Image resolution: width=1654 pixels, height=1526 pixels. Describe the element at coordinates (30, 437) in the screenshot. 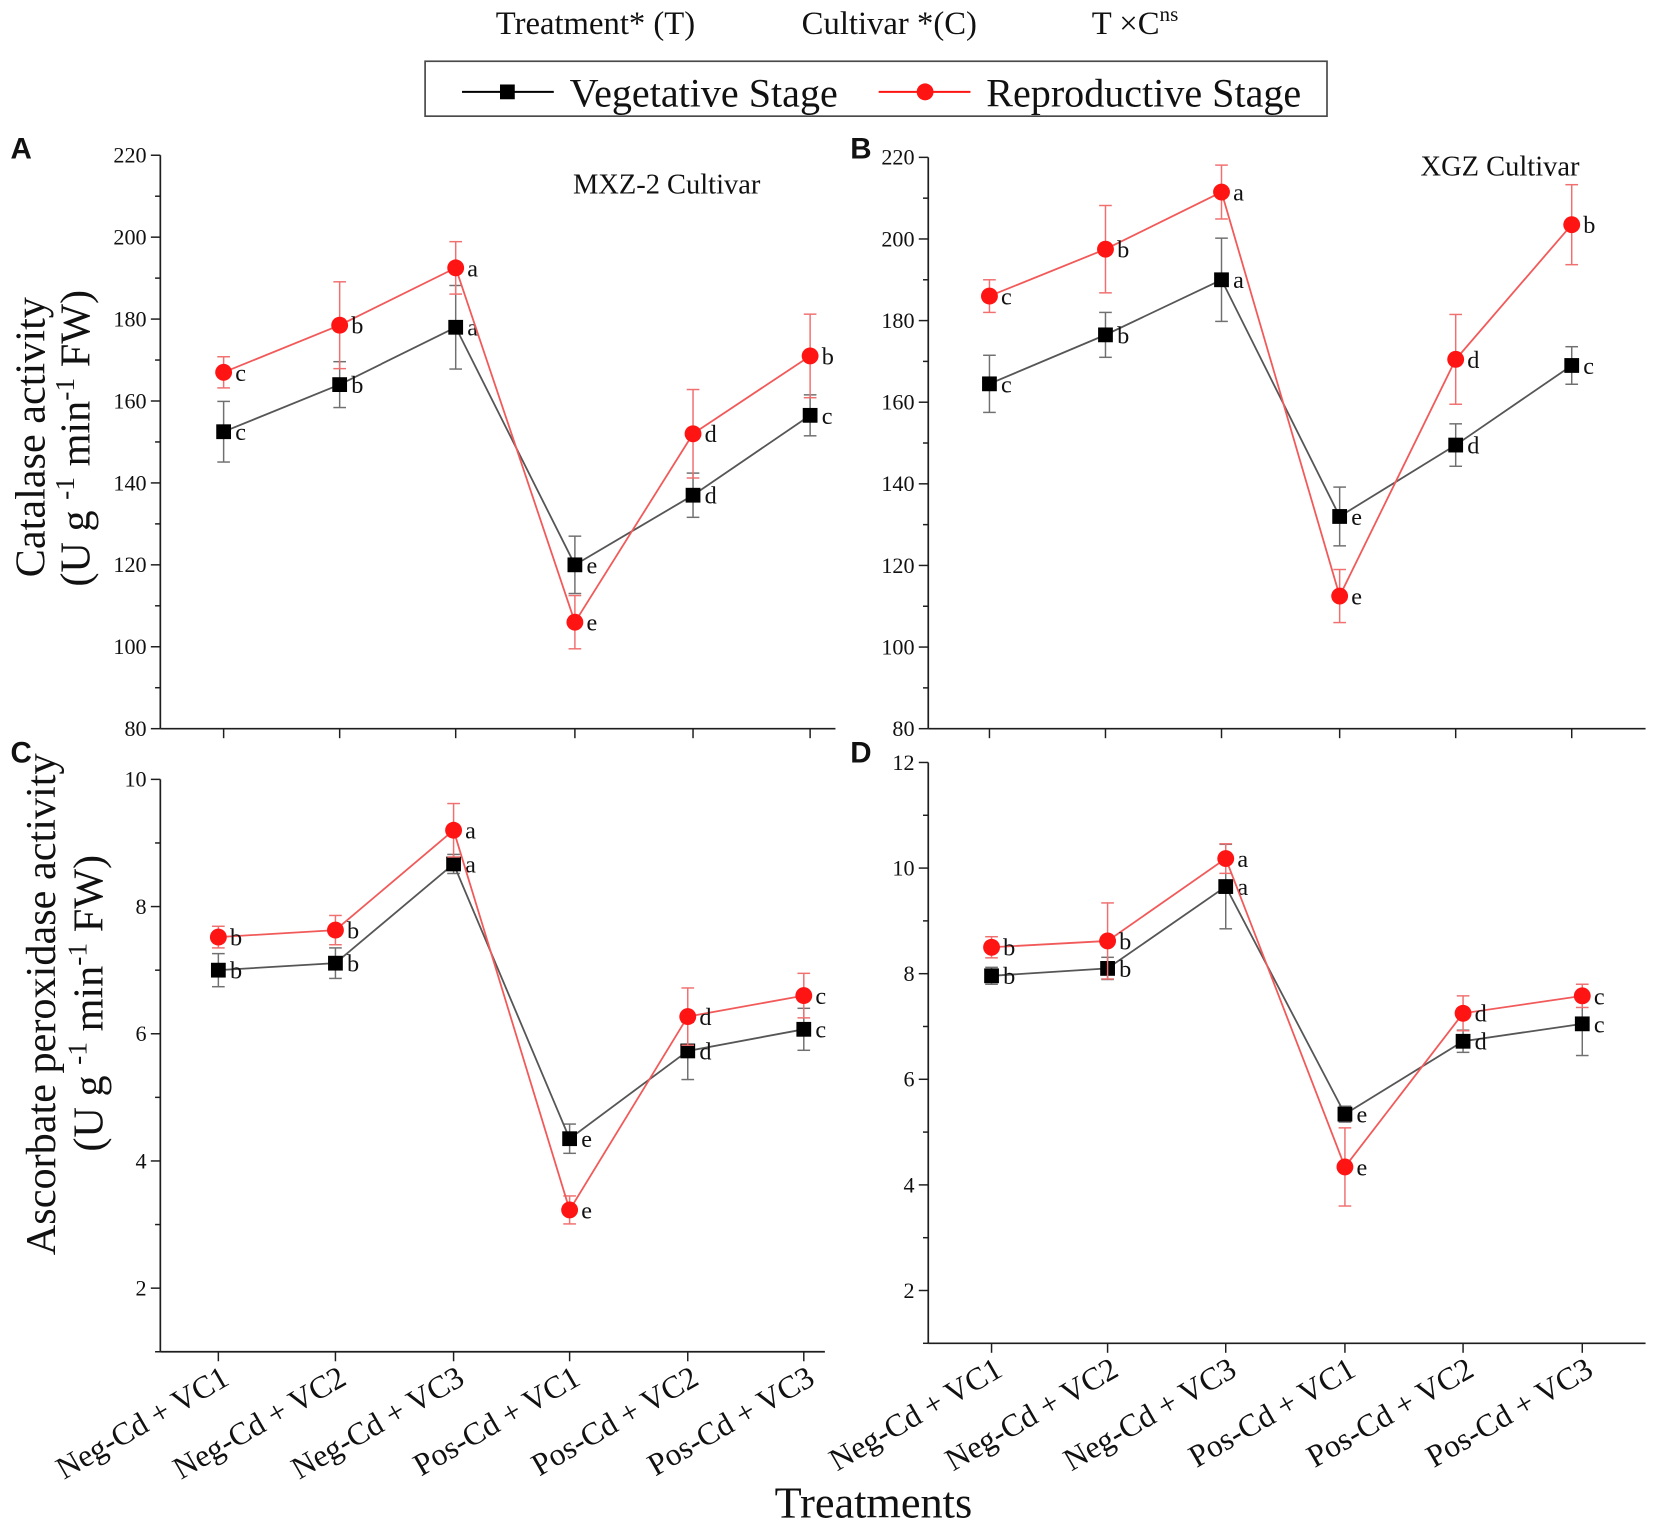

I see `y-axis-title: Catalase activity` at that location.